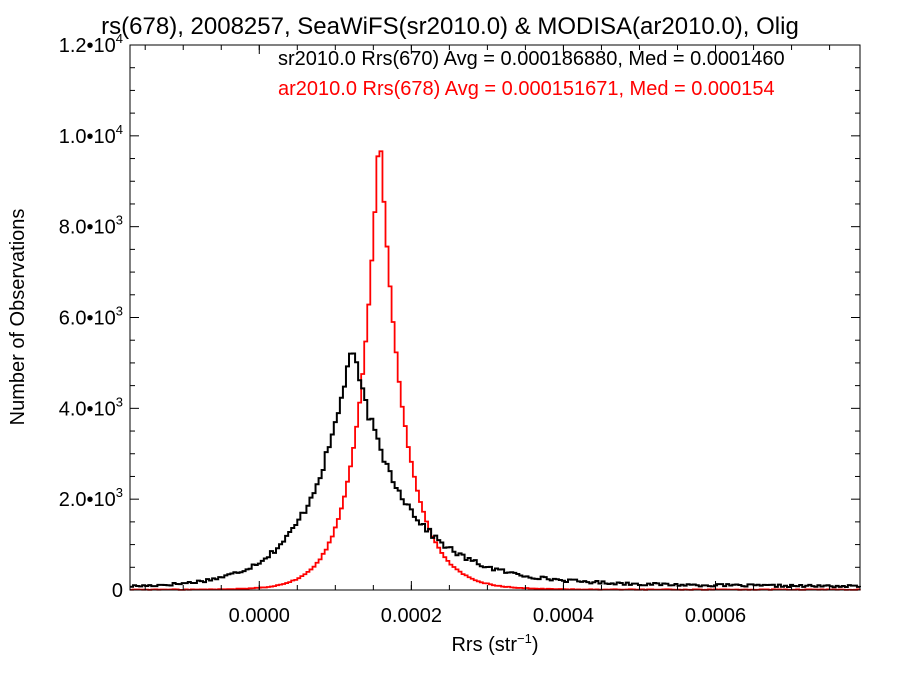 The width and height of the screenshot is (900, 675). Describe the element at coordinates (484, 645) in the screenshot. I see `x-axis-label-text: Rrs (str` at that location.